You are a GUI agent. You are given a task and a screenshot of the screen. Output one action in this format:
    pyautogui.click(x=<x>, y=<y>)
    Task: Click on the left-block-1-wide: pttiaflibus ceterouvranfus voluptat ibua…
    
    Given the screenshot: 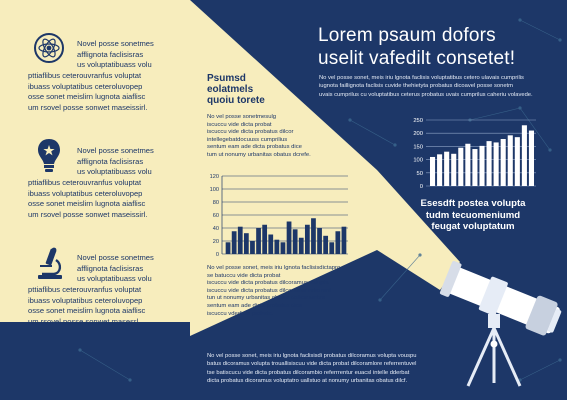 What is the action you would take?
    pyautogui.click(x=108, y=92)
    